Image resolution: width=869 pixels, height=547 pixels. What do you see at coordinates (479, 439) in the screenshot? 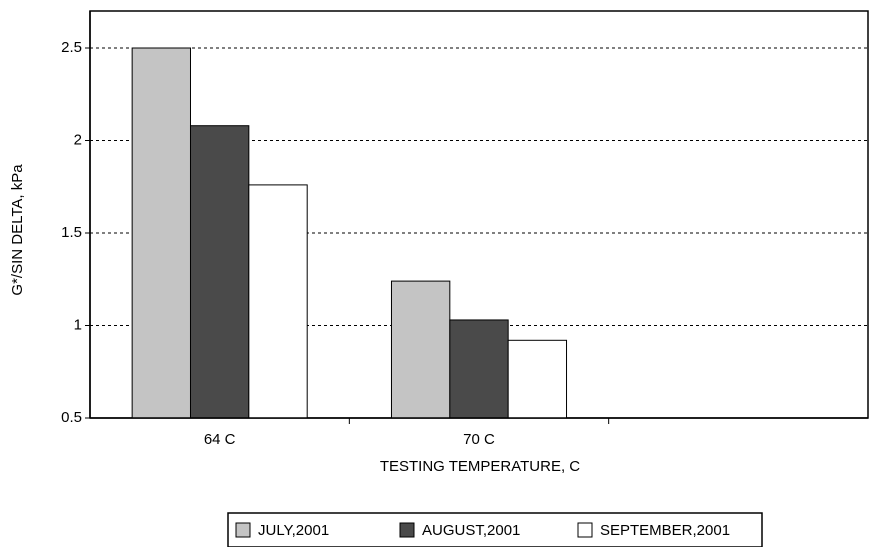
I see `x-tick-label: 70 C` at bounding box center [479, 439].